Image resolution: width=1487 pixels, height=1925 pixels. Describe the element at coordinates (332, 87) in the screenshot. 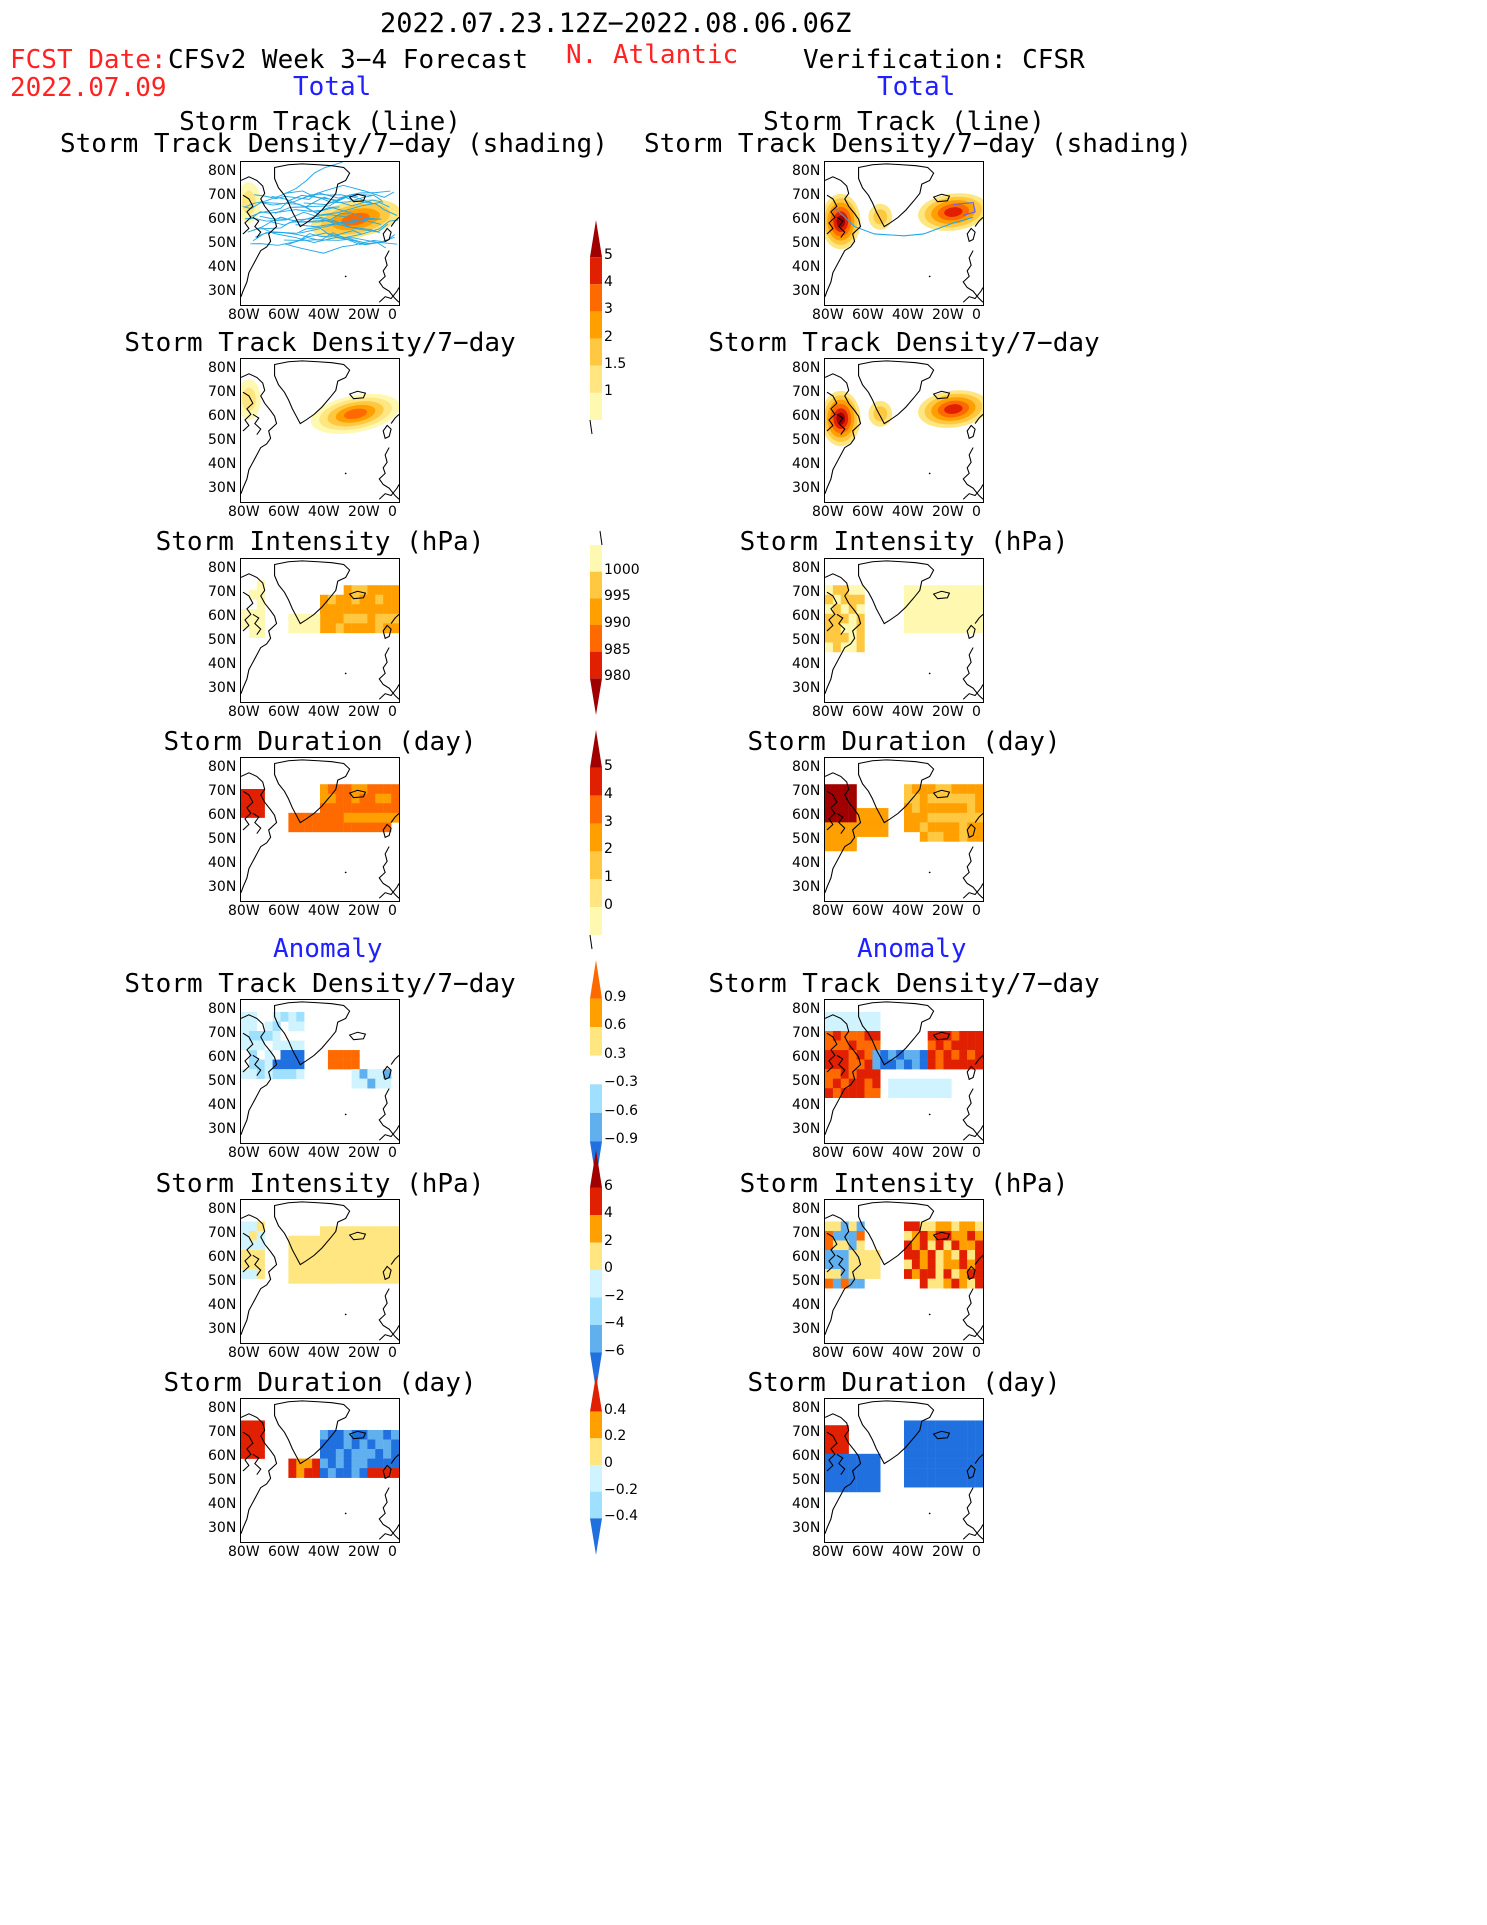

I see `total-label-left: Total` at that location.